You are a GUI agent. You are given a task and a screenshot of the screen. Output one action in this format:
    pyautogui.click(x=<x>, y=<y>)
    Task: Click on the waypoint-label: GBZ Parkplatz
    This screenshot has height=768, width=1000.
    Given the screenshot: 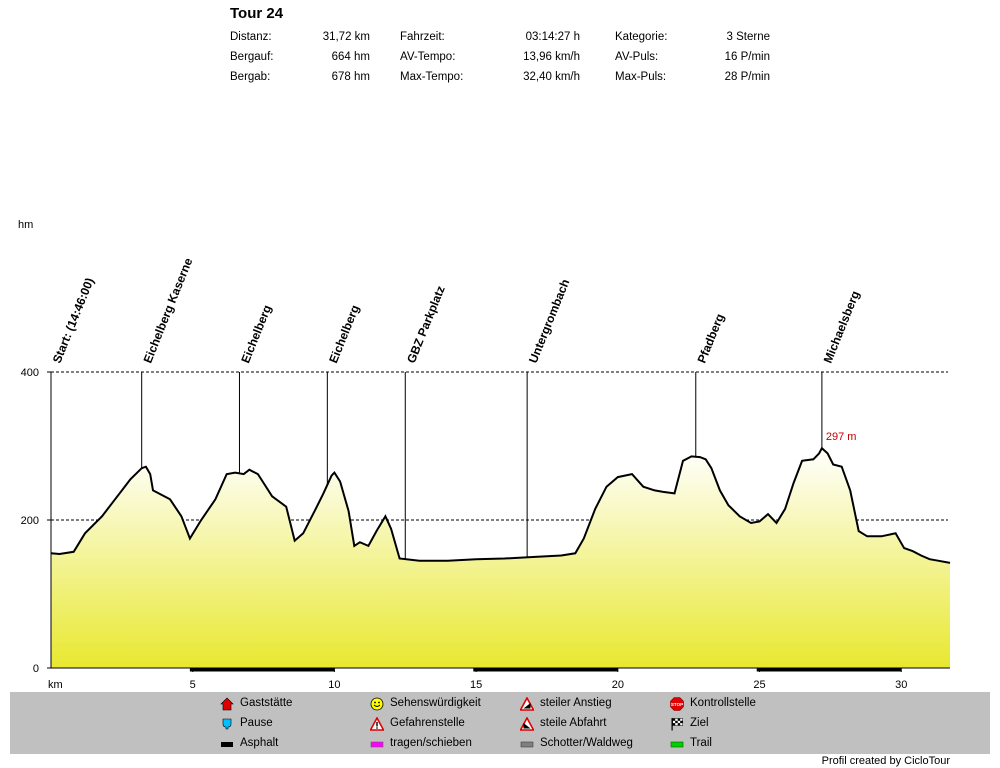 What is the action you would take?
    pyautogui.click(x=426, y=324)
    